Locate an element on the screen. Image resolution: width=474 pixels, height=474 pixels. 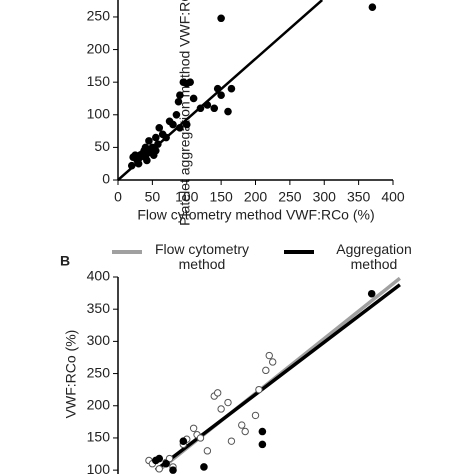
x-tick-label: 200 is located at coordinates (256, 197).